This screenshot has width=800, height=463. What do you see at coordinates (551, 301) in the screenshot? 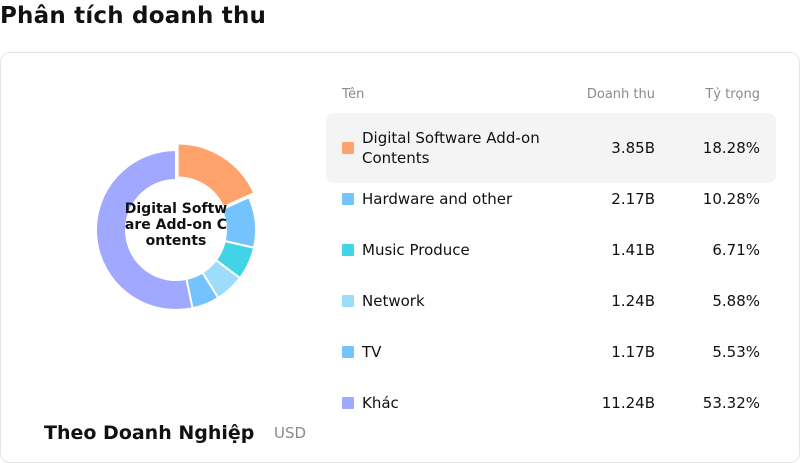
I see `table-row: Network 1.24B 5.88%` at bounding box center [551, 301].